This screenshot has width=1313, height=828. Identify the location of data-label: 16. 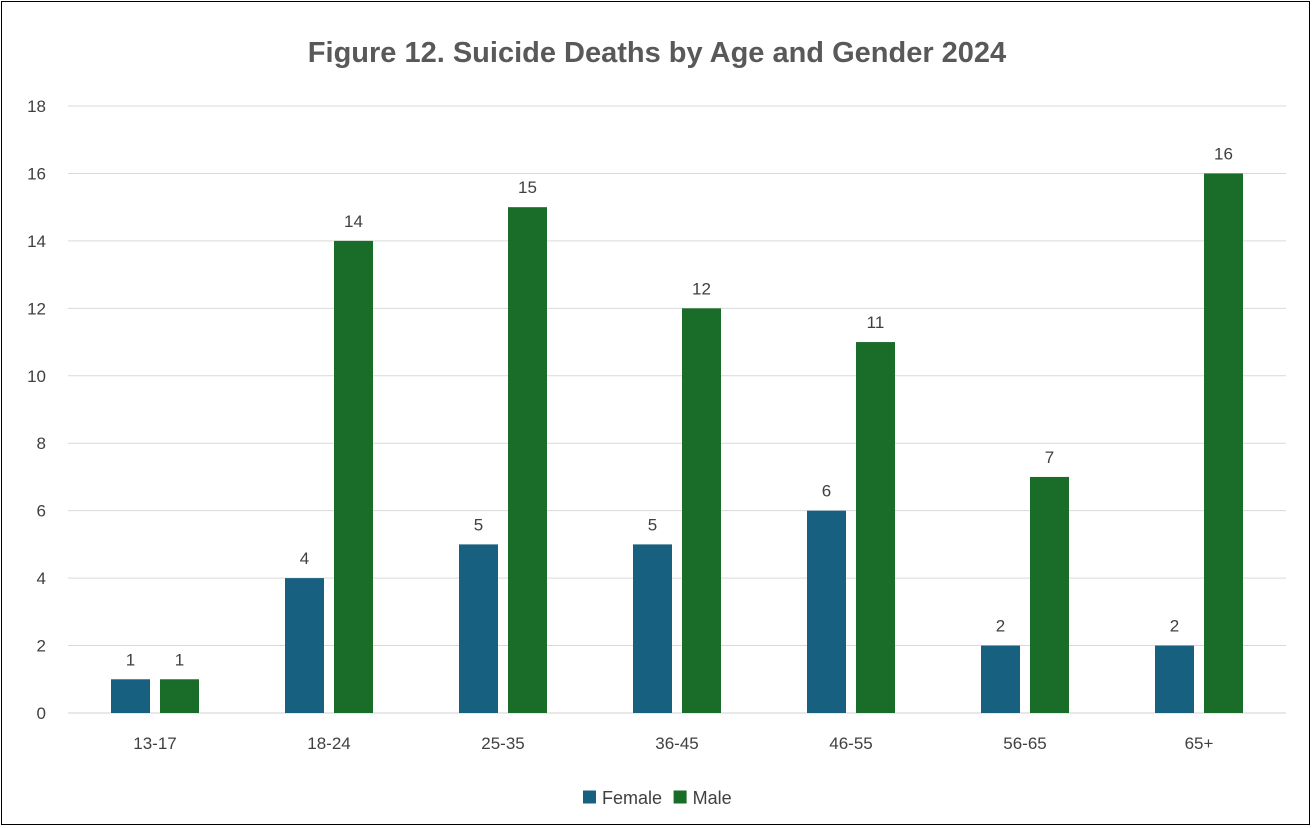
(1223, 153).